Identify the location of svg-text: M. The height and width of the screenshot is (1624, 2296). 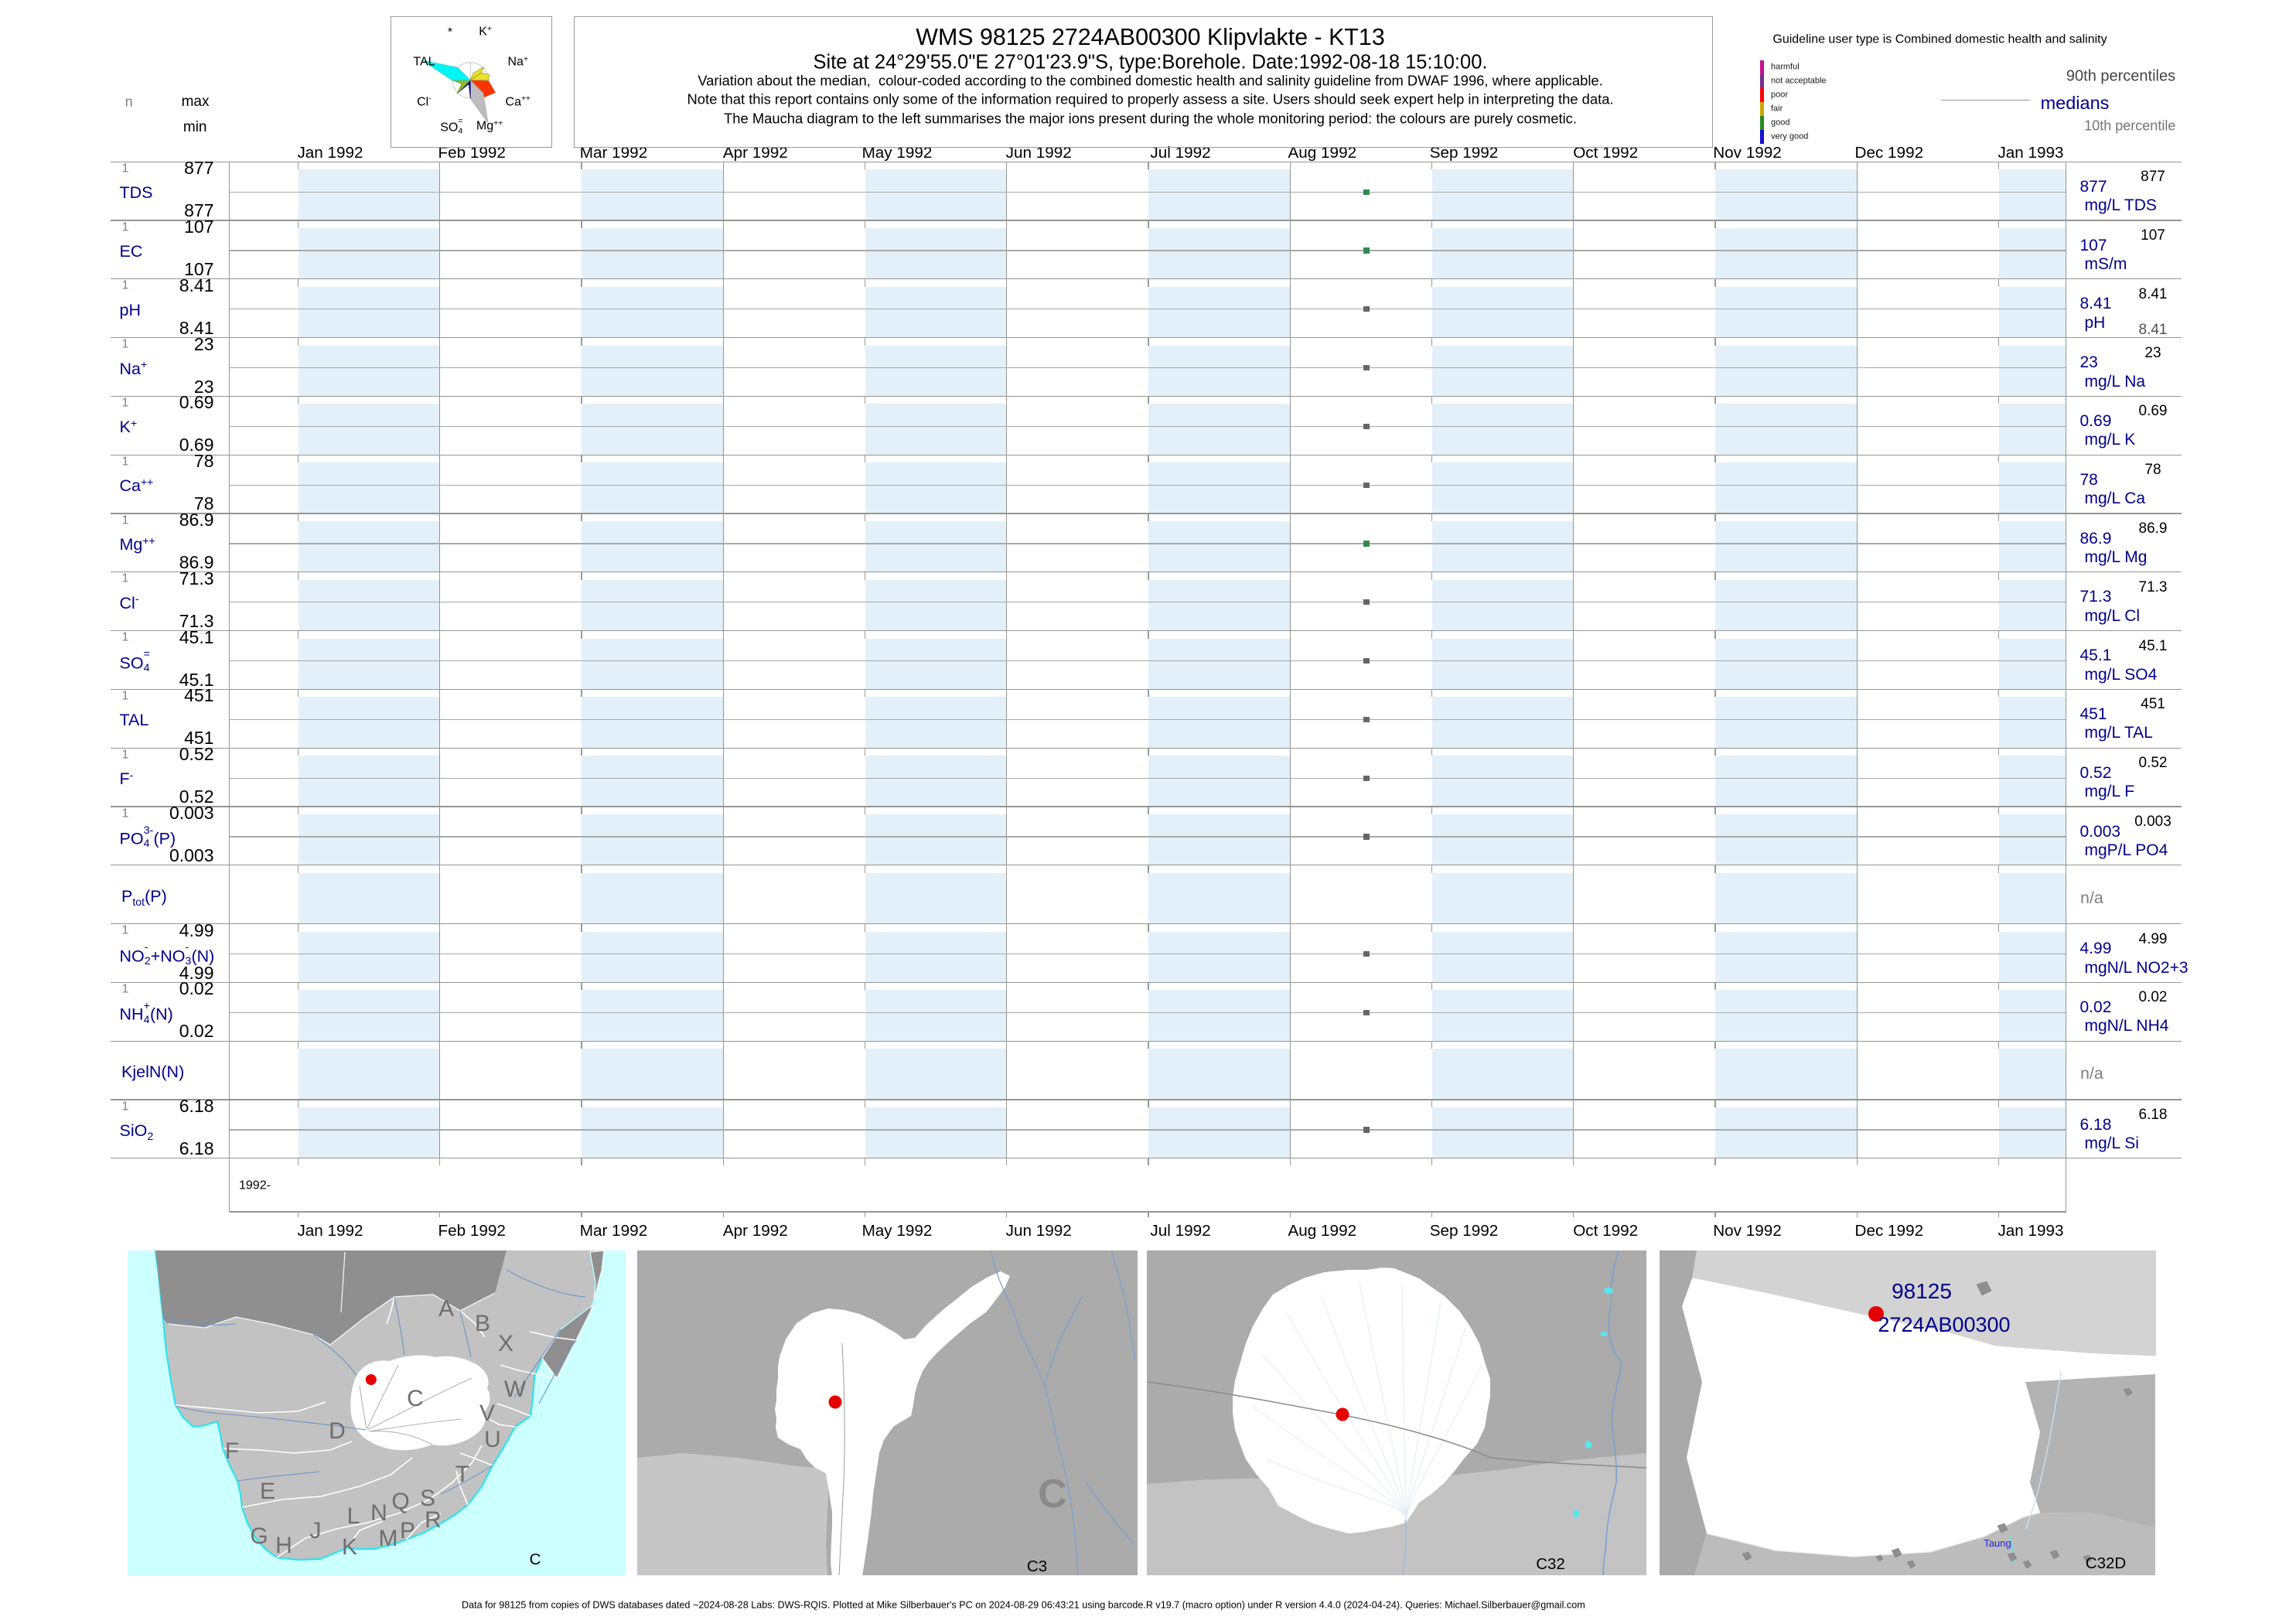
(388, 1538).